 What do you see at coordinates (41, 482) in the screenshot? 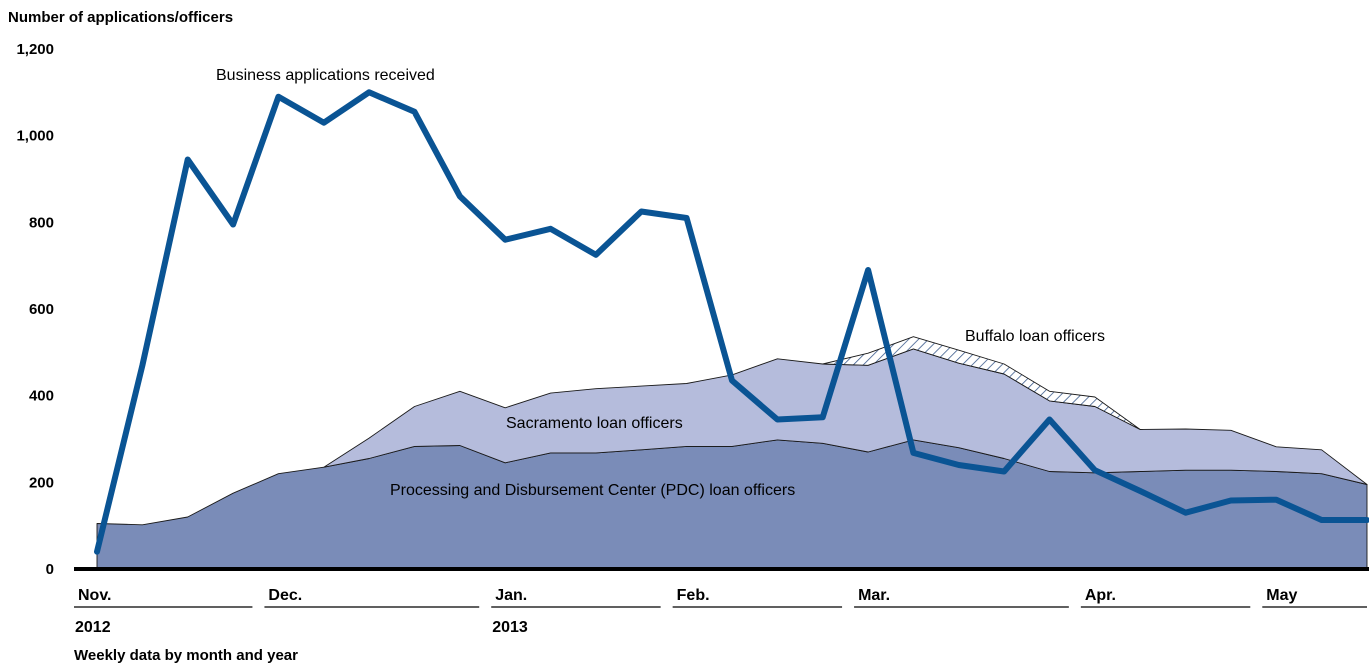
I see `y-tick-label: 200` at bounding box center [41, 482].